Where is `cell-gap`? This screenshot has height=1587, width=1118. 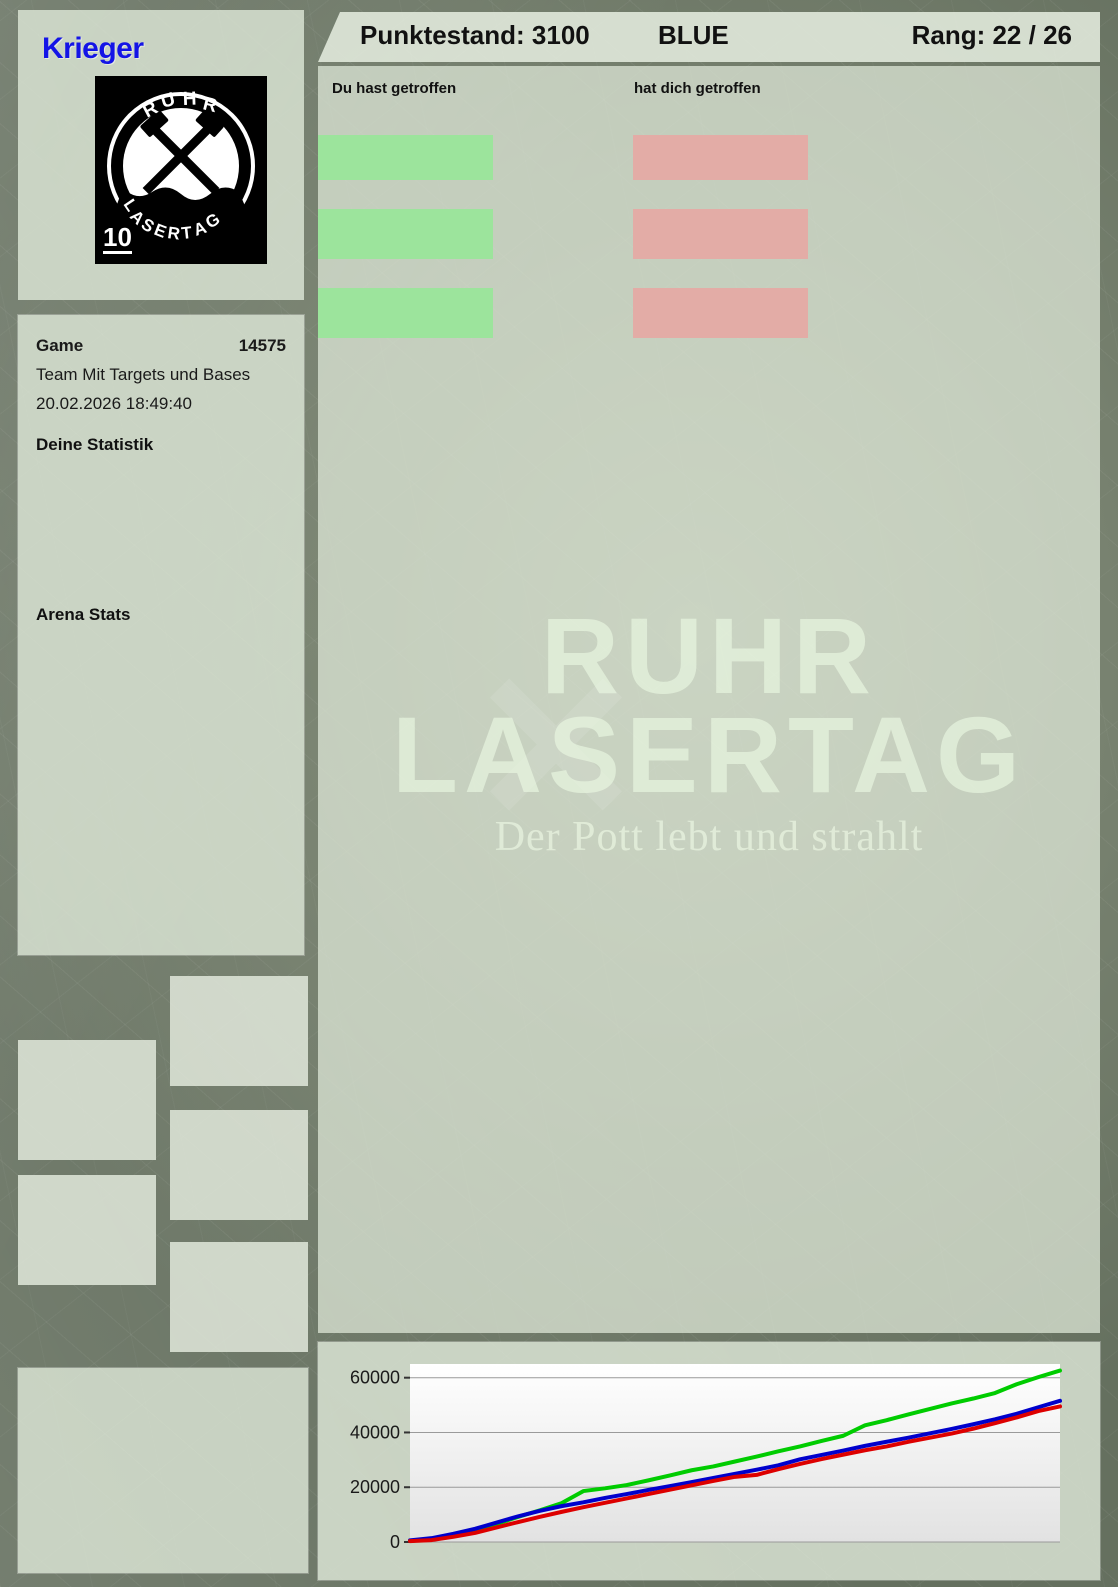 cell-gap is located at coordinates (814, 256).